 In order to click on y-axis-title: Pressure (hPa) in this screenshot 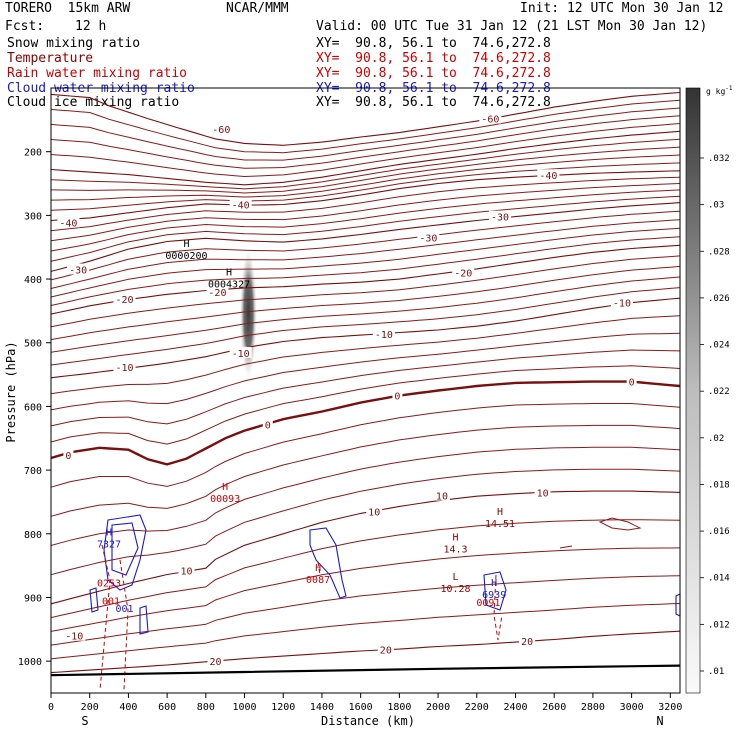, I will do `click(11, 391)`.